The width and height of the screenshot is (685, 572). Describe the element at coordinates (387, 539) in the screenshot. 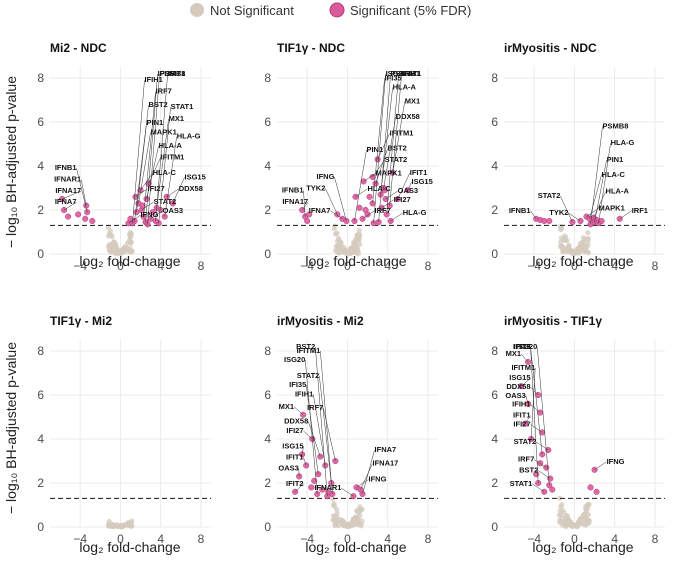

I see `x-tick-label: 4` at that location.